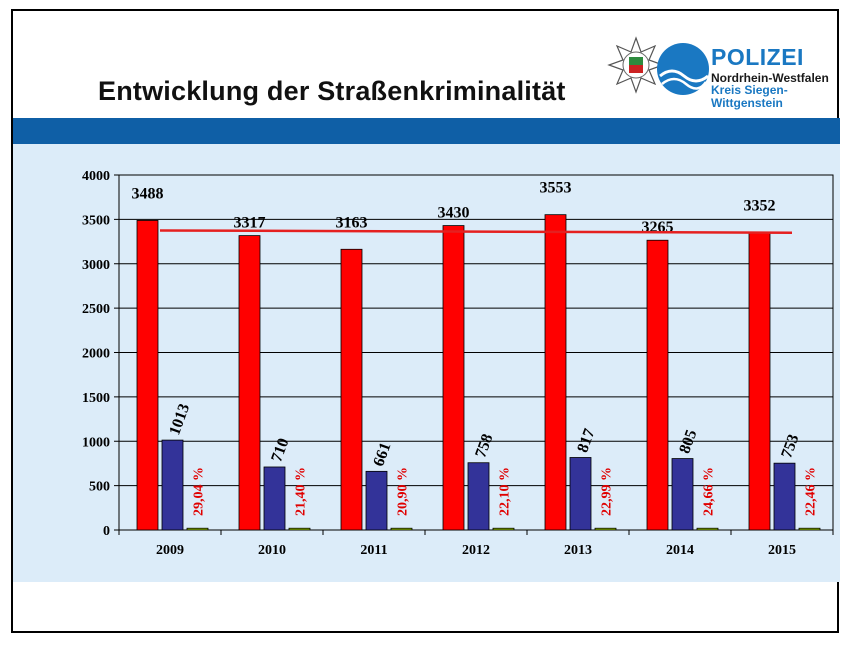 The height and width of the screenshot is (645, 853). What do you see at coordinates (96, 442) in the screenshot?
I see `y-tick-label: 1000` at bounding box center [96, 442].